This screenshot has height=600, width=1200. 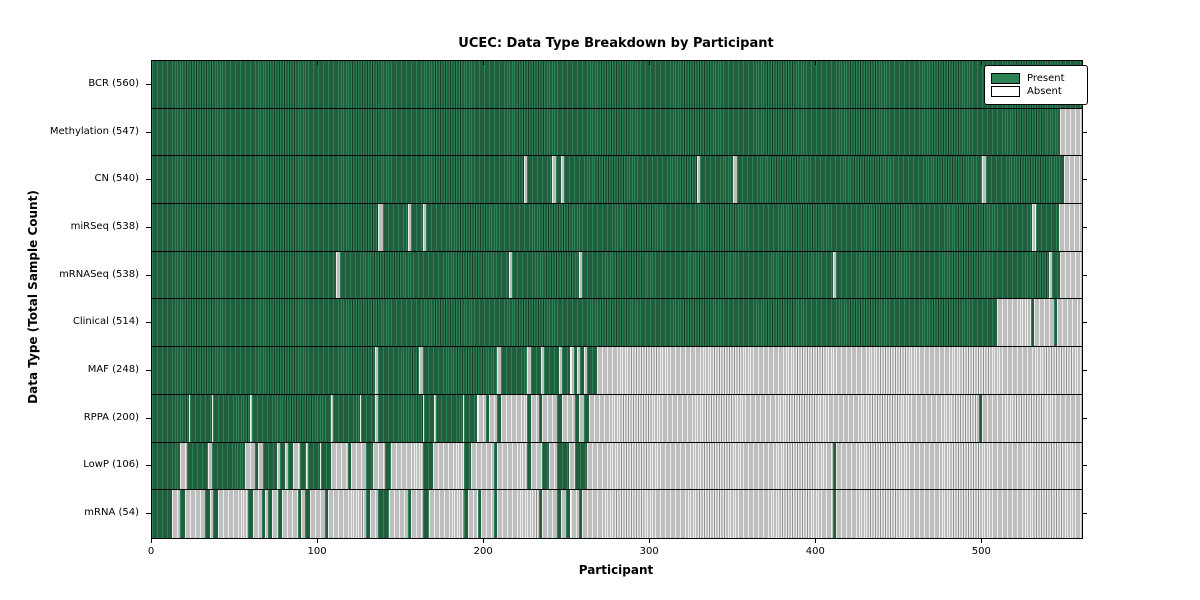 What do you see at coordinates (483, 551) in the screenshot?
I see `x-tick-label: 200` at bounding box center [483, 551].